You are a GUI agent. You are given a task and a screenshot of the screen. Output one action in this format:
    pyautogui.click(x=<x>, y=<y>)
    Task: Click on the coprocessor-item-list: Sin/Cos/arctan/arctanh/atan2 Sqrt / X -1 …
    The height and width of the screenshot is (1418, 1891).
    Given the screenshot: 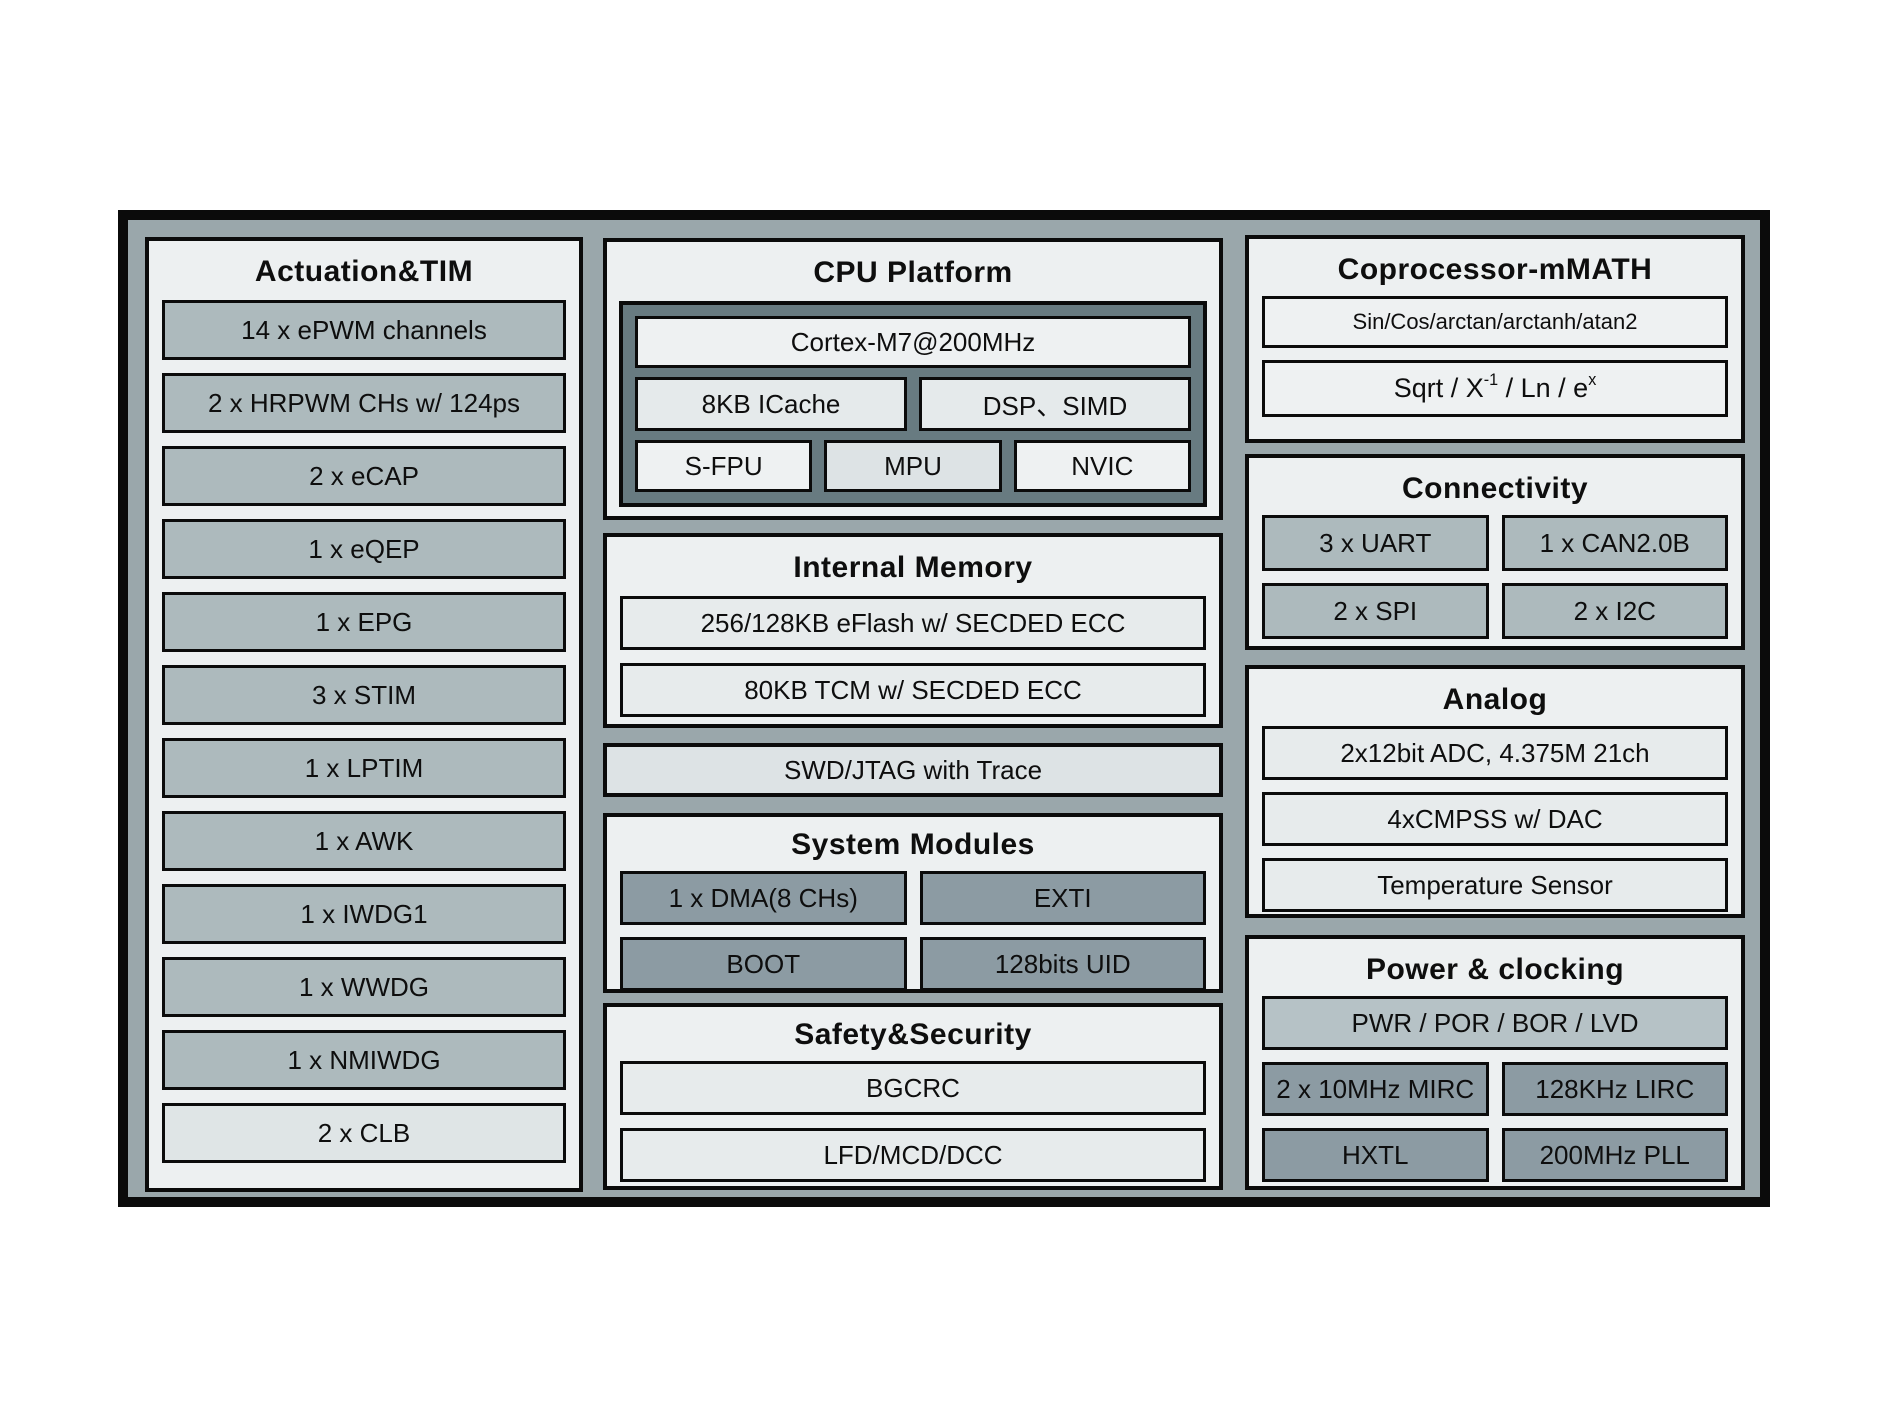 What is the action you would take?
    pyautogui.click(x=1495, y=356)
    